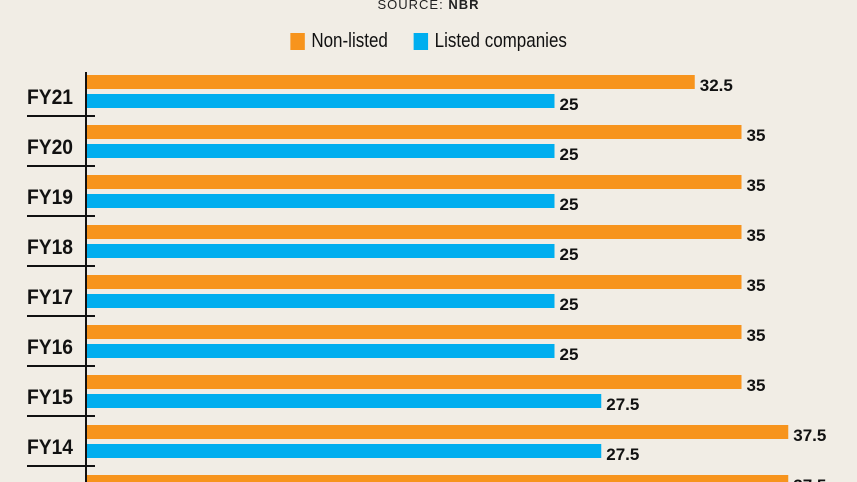  What do you see at coordinates (50, 97) in the screenshot?
I see `category-label: FY21` at bounding box center [50, 97].